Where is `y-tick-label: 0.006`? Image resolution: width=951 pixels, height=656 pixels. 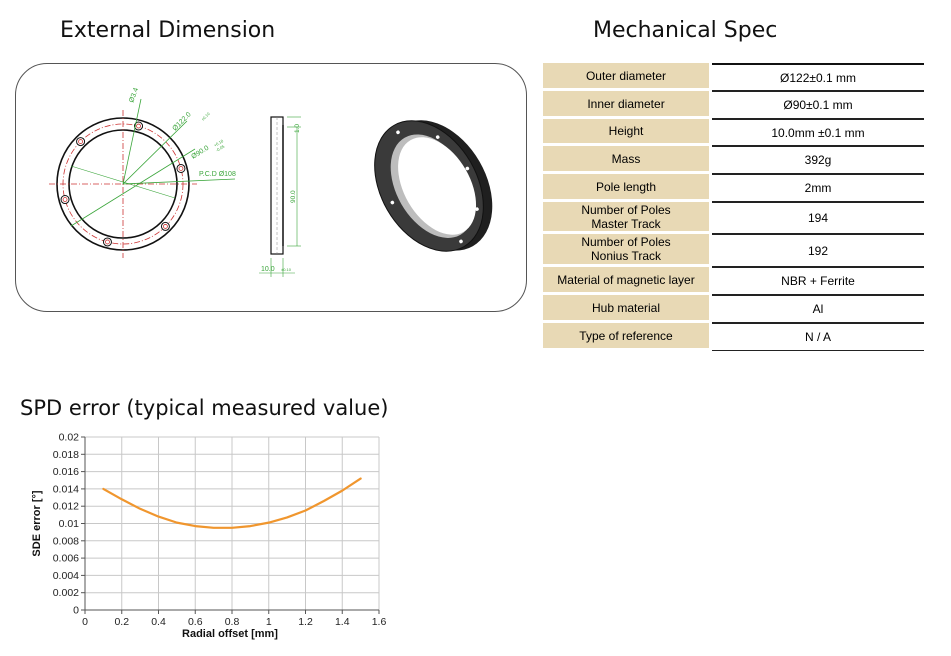 y-tick-label: 0.006 is located at coordinates (66, 559).